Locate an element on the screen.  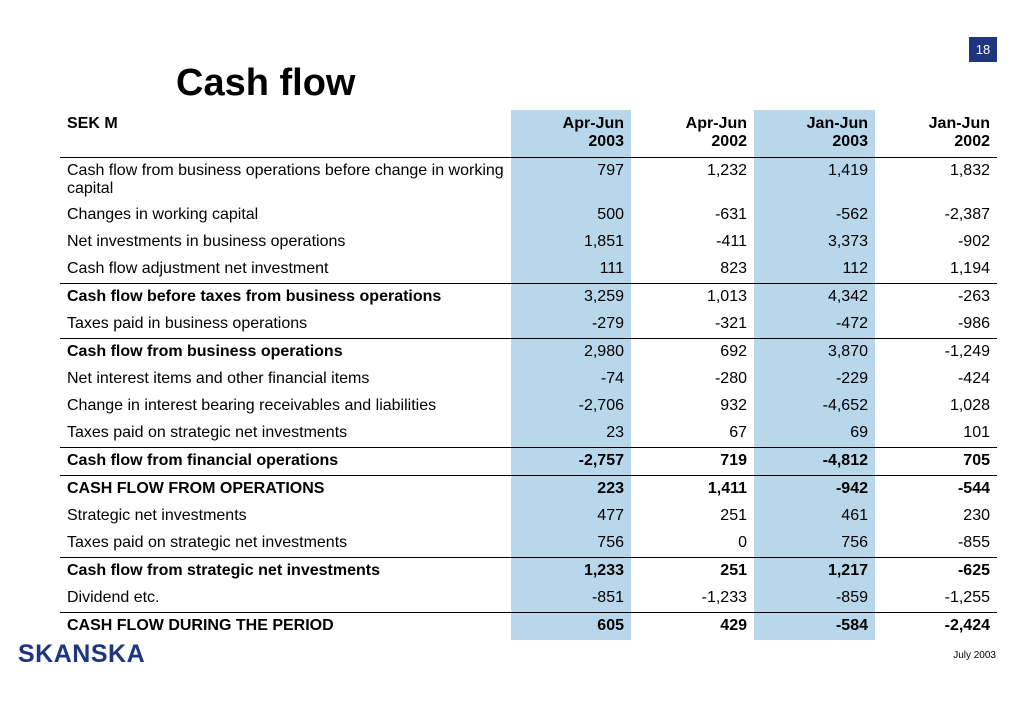
row-value: 23 is located at coordinates (571, 434).